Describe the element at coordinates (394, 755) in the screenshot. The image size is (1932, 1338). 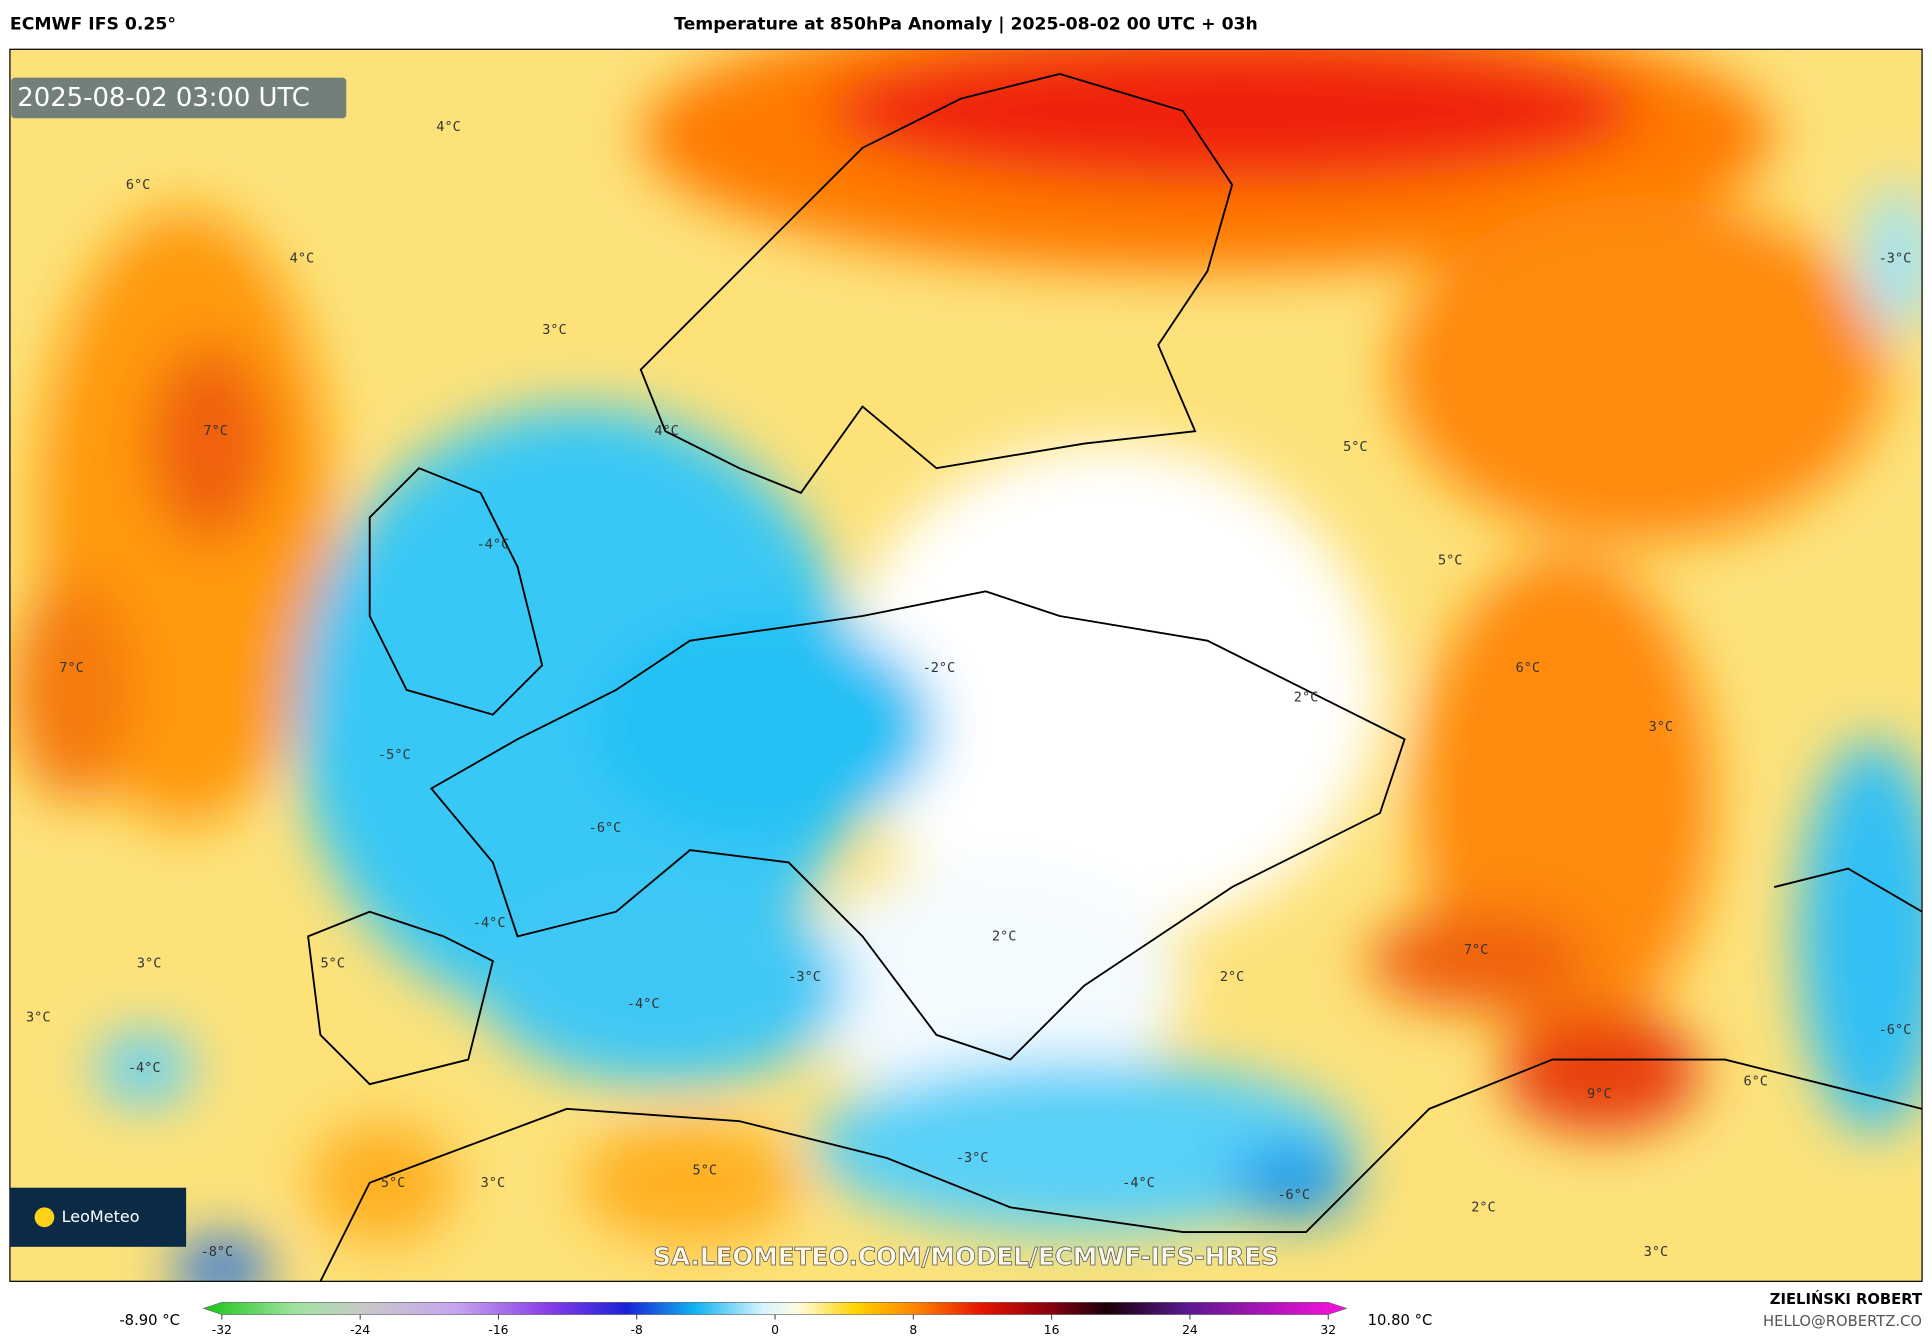
I see `contour-label: -5°C` at that location.